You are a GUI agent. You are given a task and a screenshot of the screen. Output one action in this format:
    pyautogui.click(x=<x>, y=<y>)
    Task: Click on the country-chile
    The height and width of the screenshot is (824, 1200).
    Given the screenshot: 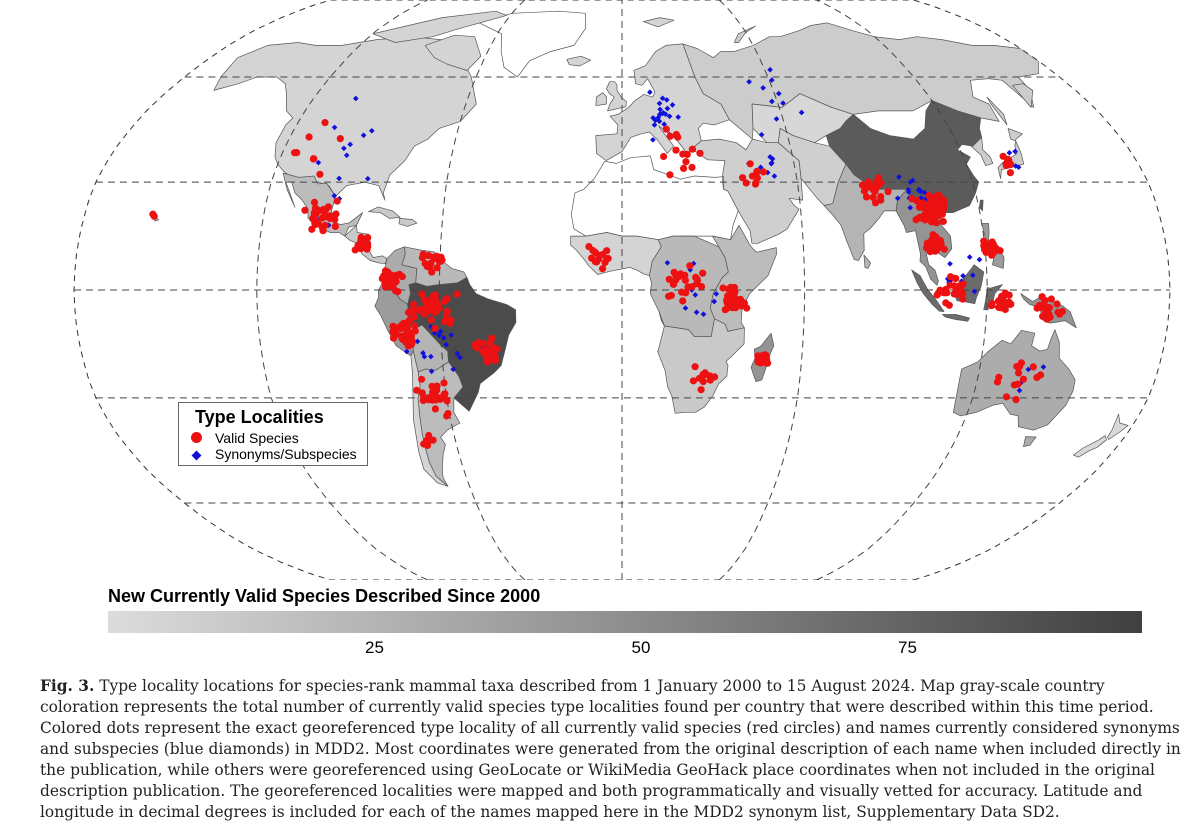 What is the action you would take?
    pyautogui.click(x=429, y=418)
    